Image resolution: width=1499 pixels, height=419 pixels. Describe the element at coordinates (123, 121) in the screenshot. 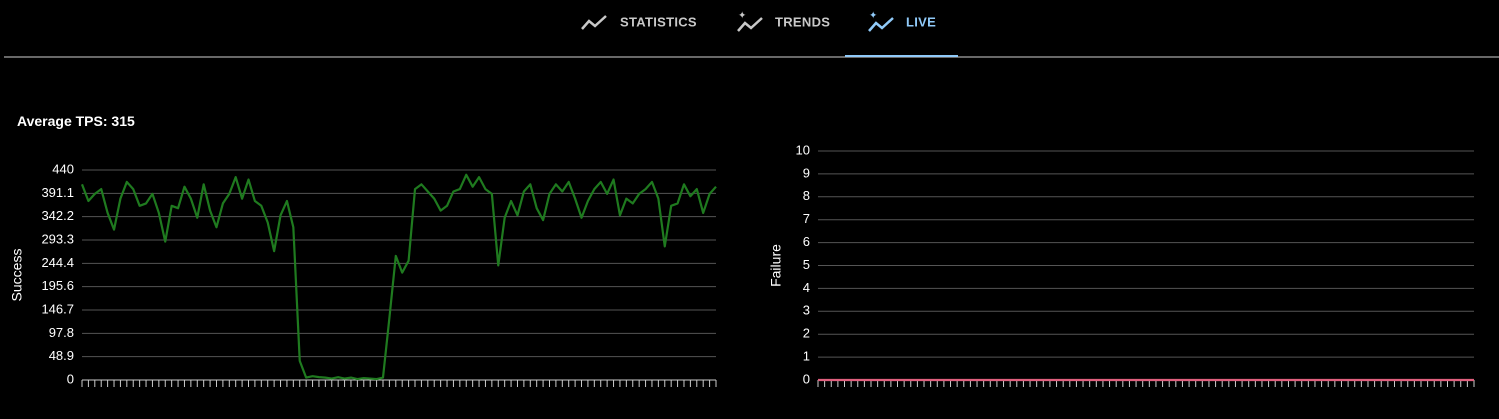

I see `summary-value: 315` at that location.